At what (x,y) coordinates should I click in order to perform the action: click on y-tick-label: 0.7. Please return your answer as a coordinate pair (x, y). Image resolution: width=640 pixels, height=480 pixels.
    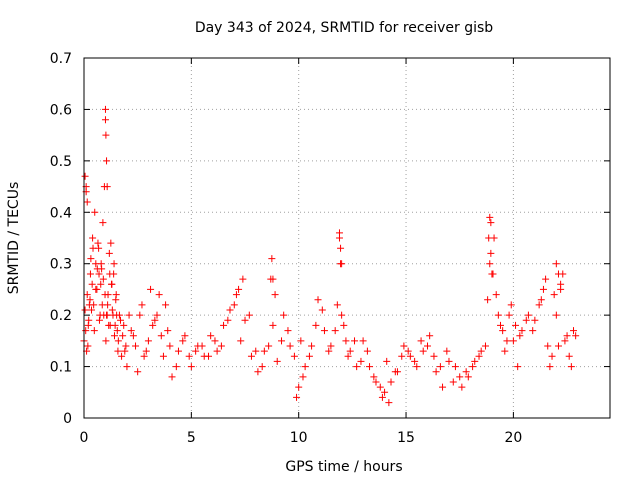
    Looking at the image, I should click on (61, 59).